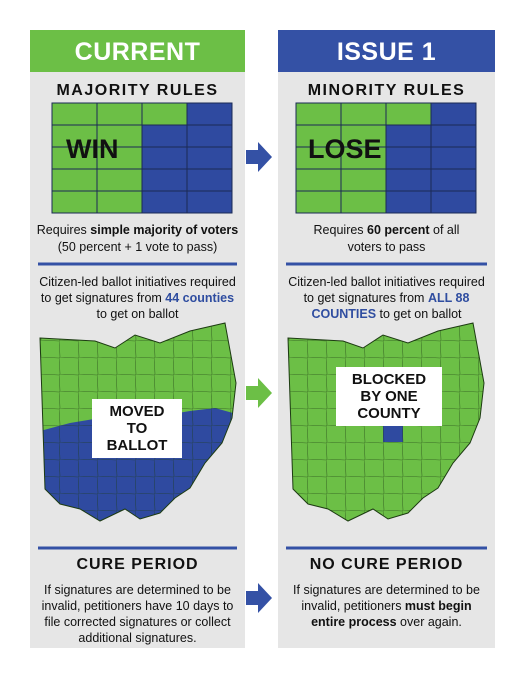 This screenshot has height=679, width=525. What do you see at coordinates (403, 238) in the screenshot?
I see `text: of all voters to pass` at bounding box center [403, 238].